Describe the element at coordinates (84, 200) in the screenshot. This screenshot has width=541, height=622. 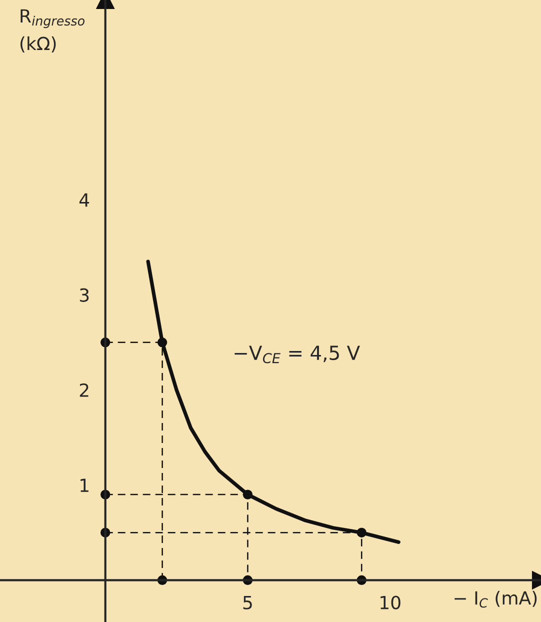
I see `y-tick-label: 4` at that location.